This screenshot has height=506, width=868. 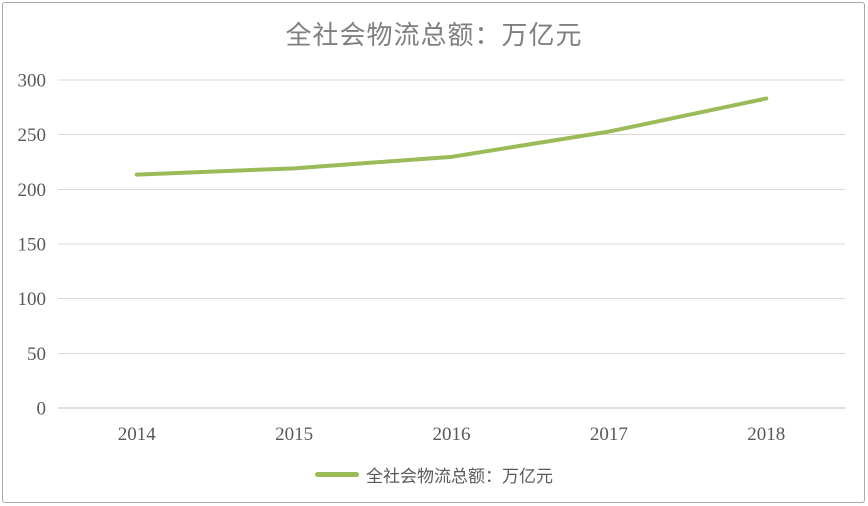 I want to click on series-line, so click(x=451, y=136).